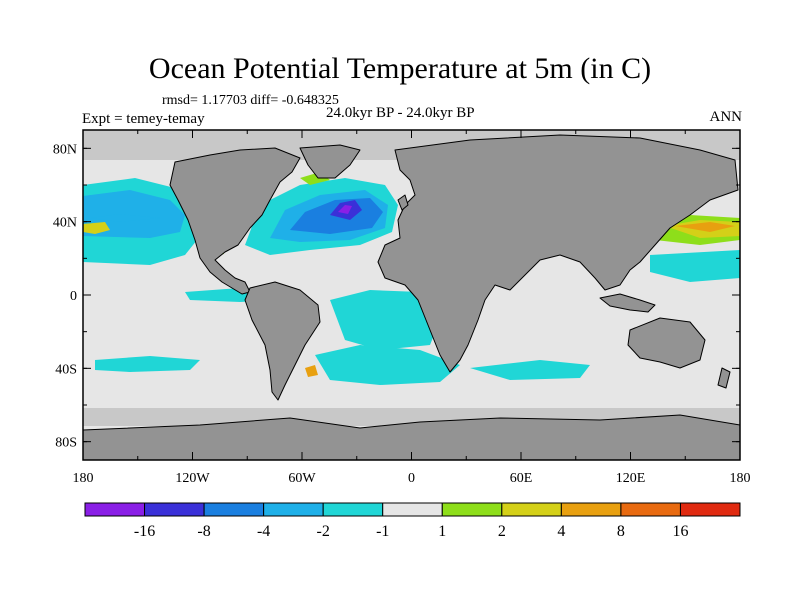 The image size is (800, 600). Describe the element at coordinates (302, 478) in the screenshot. I see `x-tick-label: 60W` at that location.